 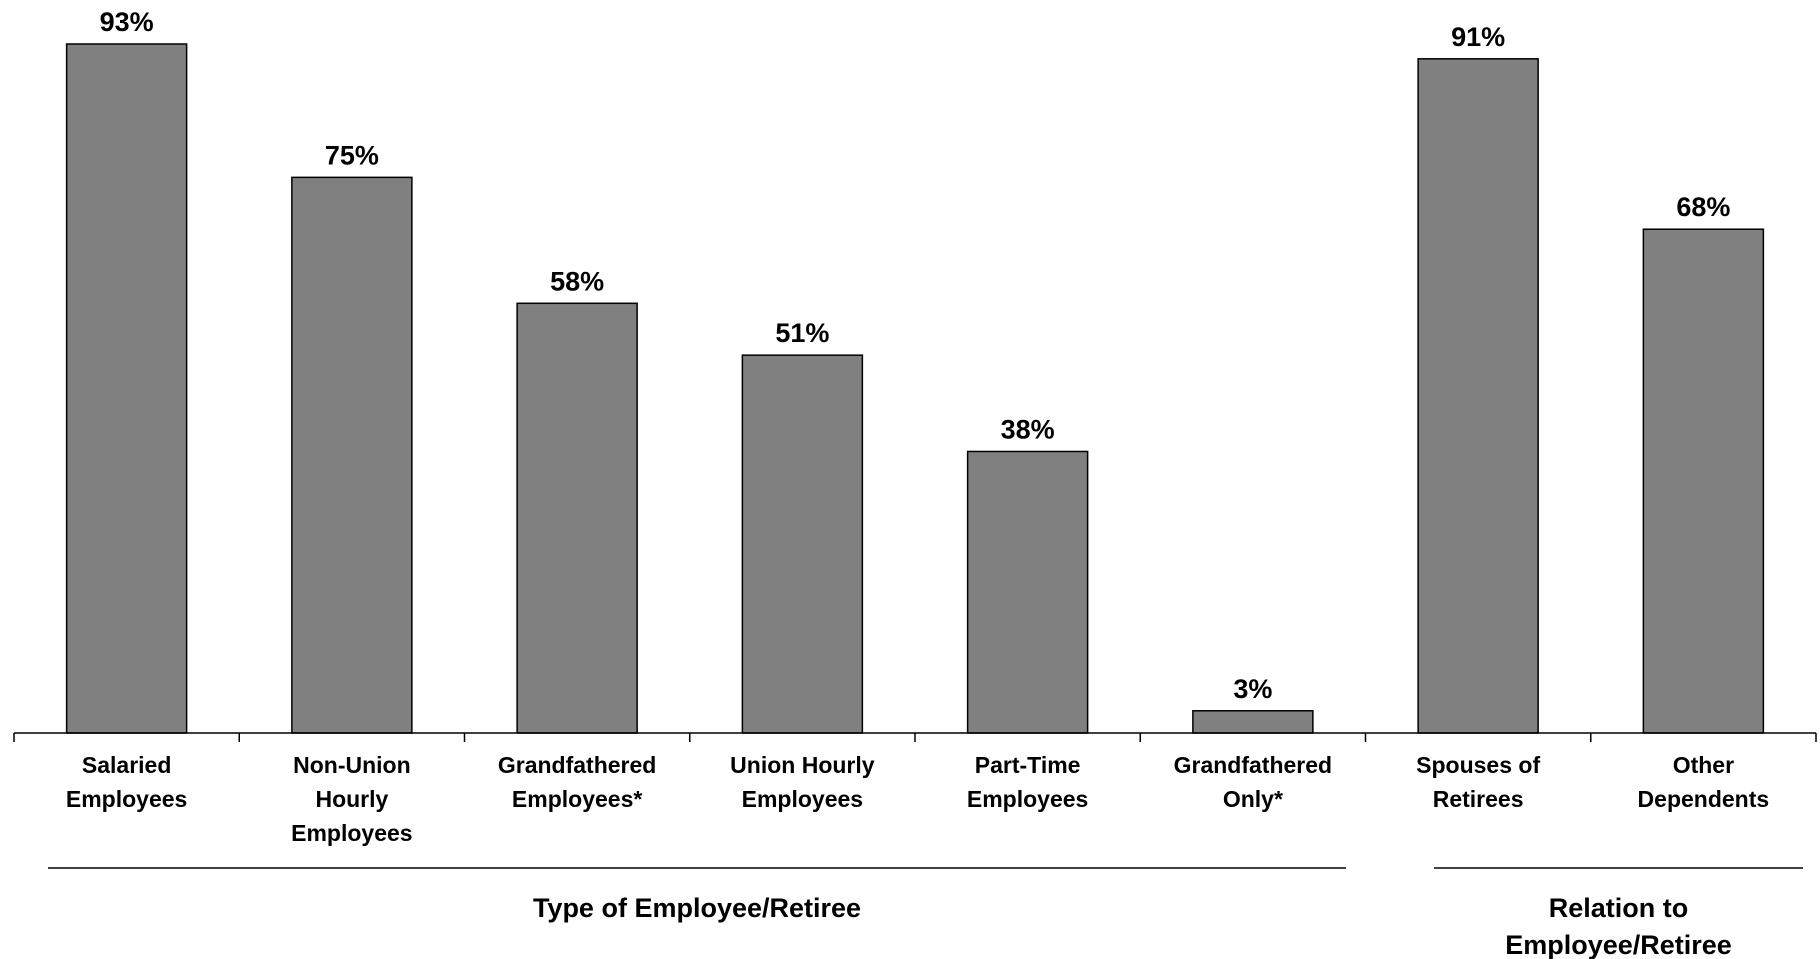 I want to click on data-label: 93%, so click(x=127, y=22).